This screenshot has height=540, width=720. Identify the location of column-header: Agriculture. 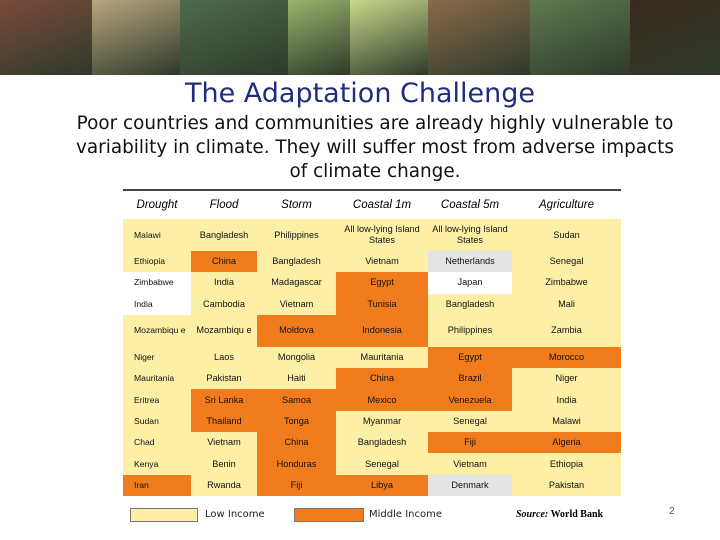
(566, 205).